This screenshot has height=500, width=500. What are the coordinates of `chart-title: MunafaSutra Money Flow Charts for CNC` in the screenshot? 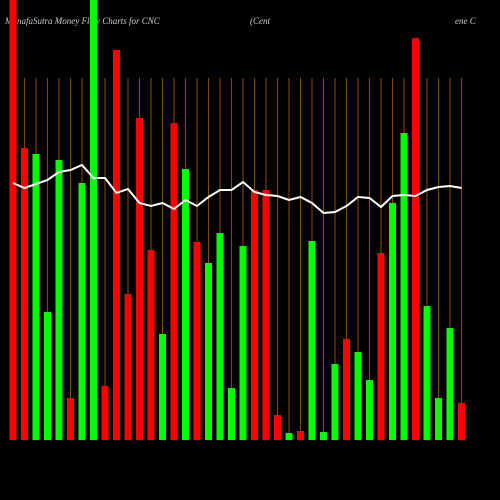 It's located at (82, 21).